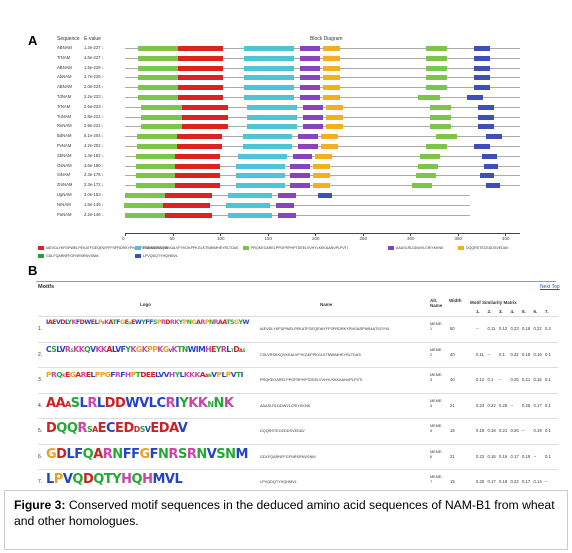 The width and height of the screenshot is (572, 553). Describe the element at coordinates (64, 106) in the screenshot. I see `sequence-name: TrNAM` at that location.